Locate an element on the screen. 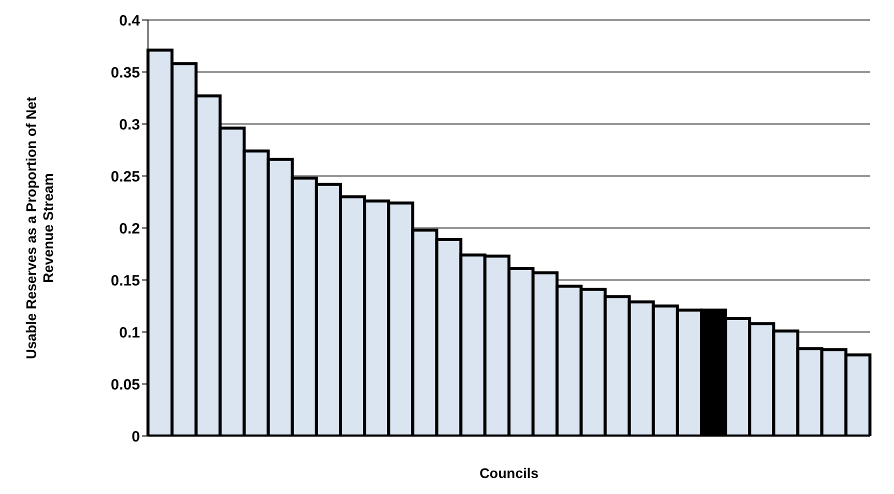 This screenshot has width=894, height=494. y-tick-label: 0.25 is located at coordinates (125, 177).